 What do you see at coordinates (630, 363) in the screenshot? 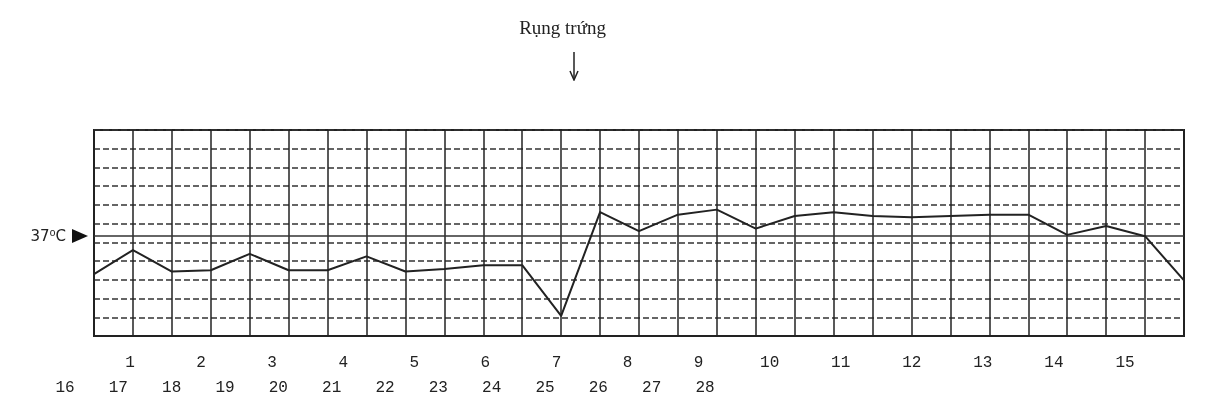
I see `text: 1 2 3 4 5 6 7 8 9 10 11 12 13 14 15` at bounding box center [630, 363].